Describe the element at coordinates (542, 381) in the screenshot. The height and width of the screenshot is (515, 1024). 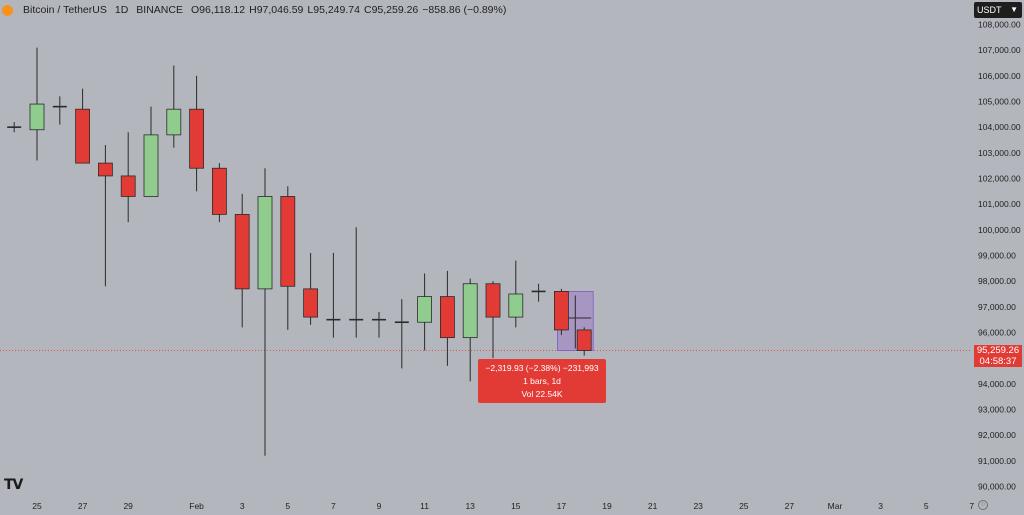
I see `measure-bars: 1 bars, 1d` at that location.